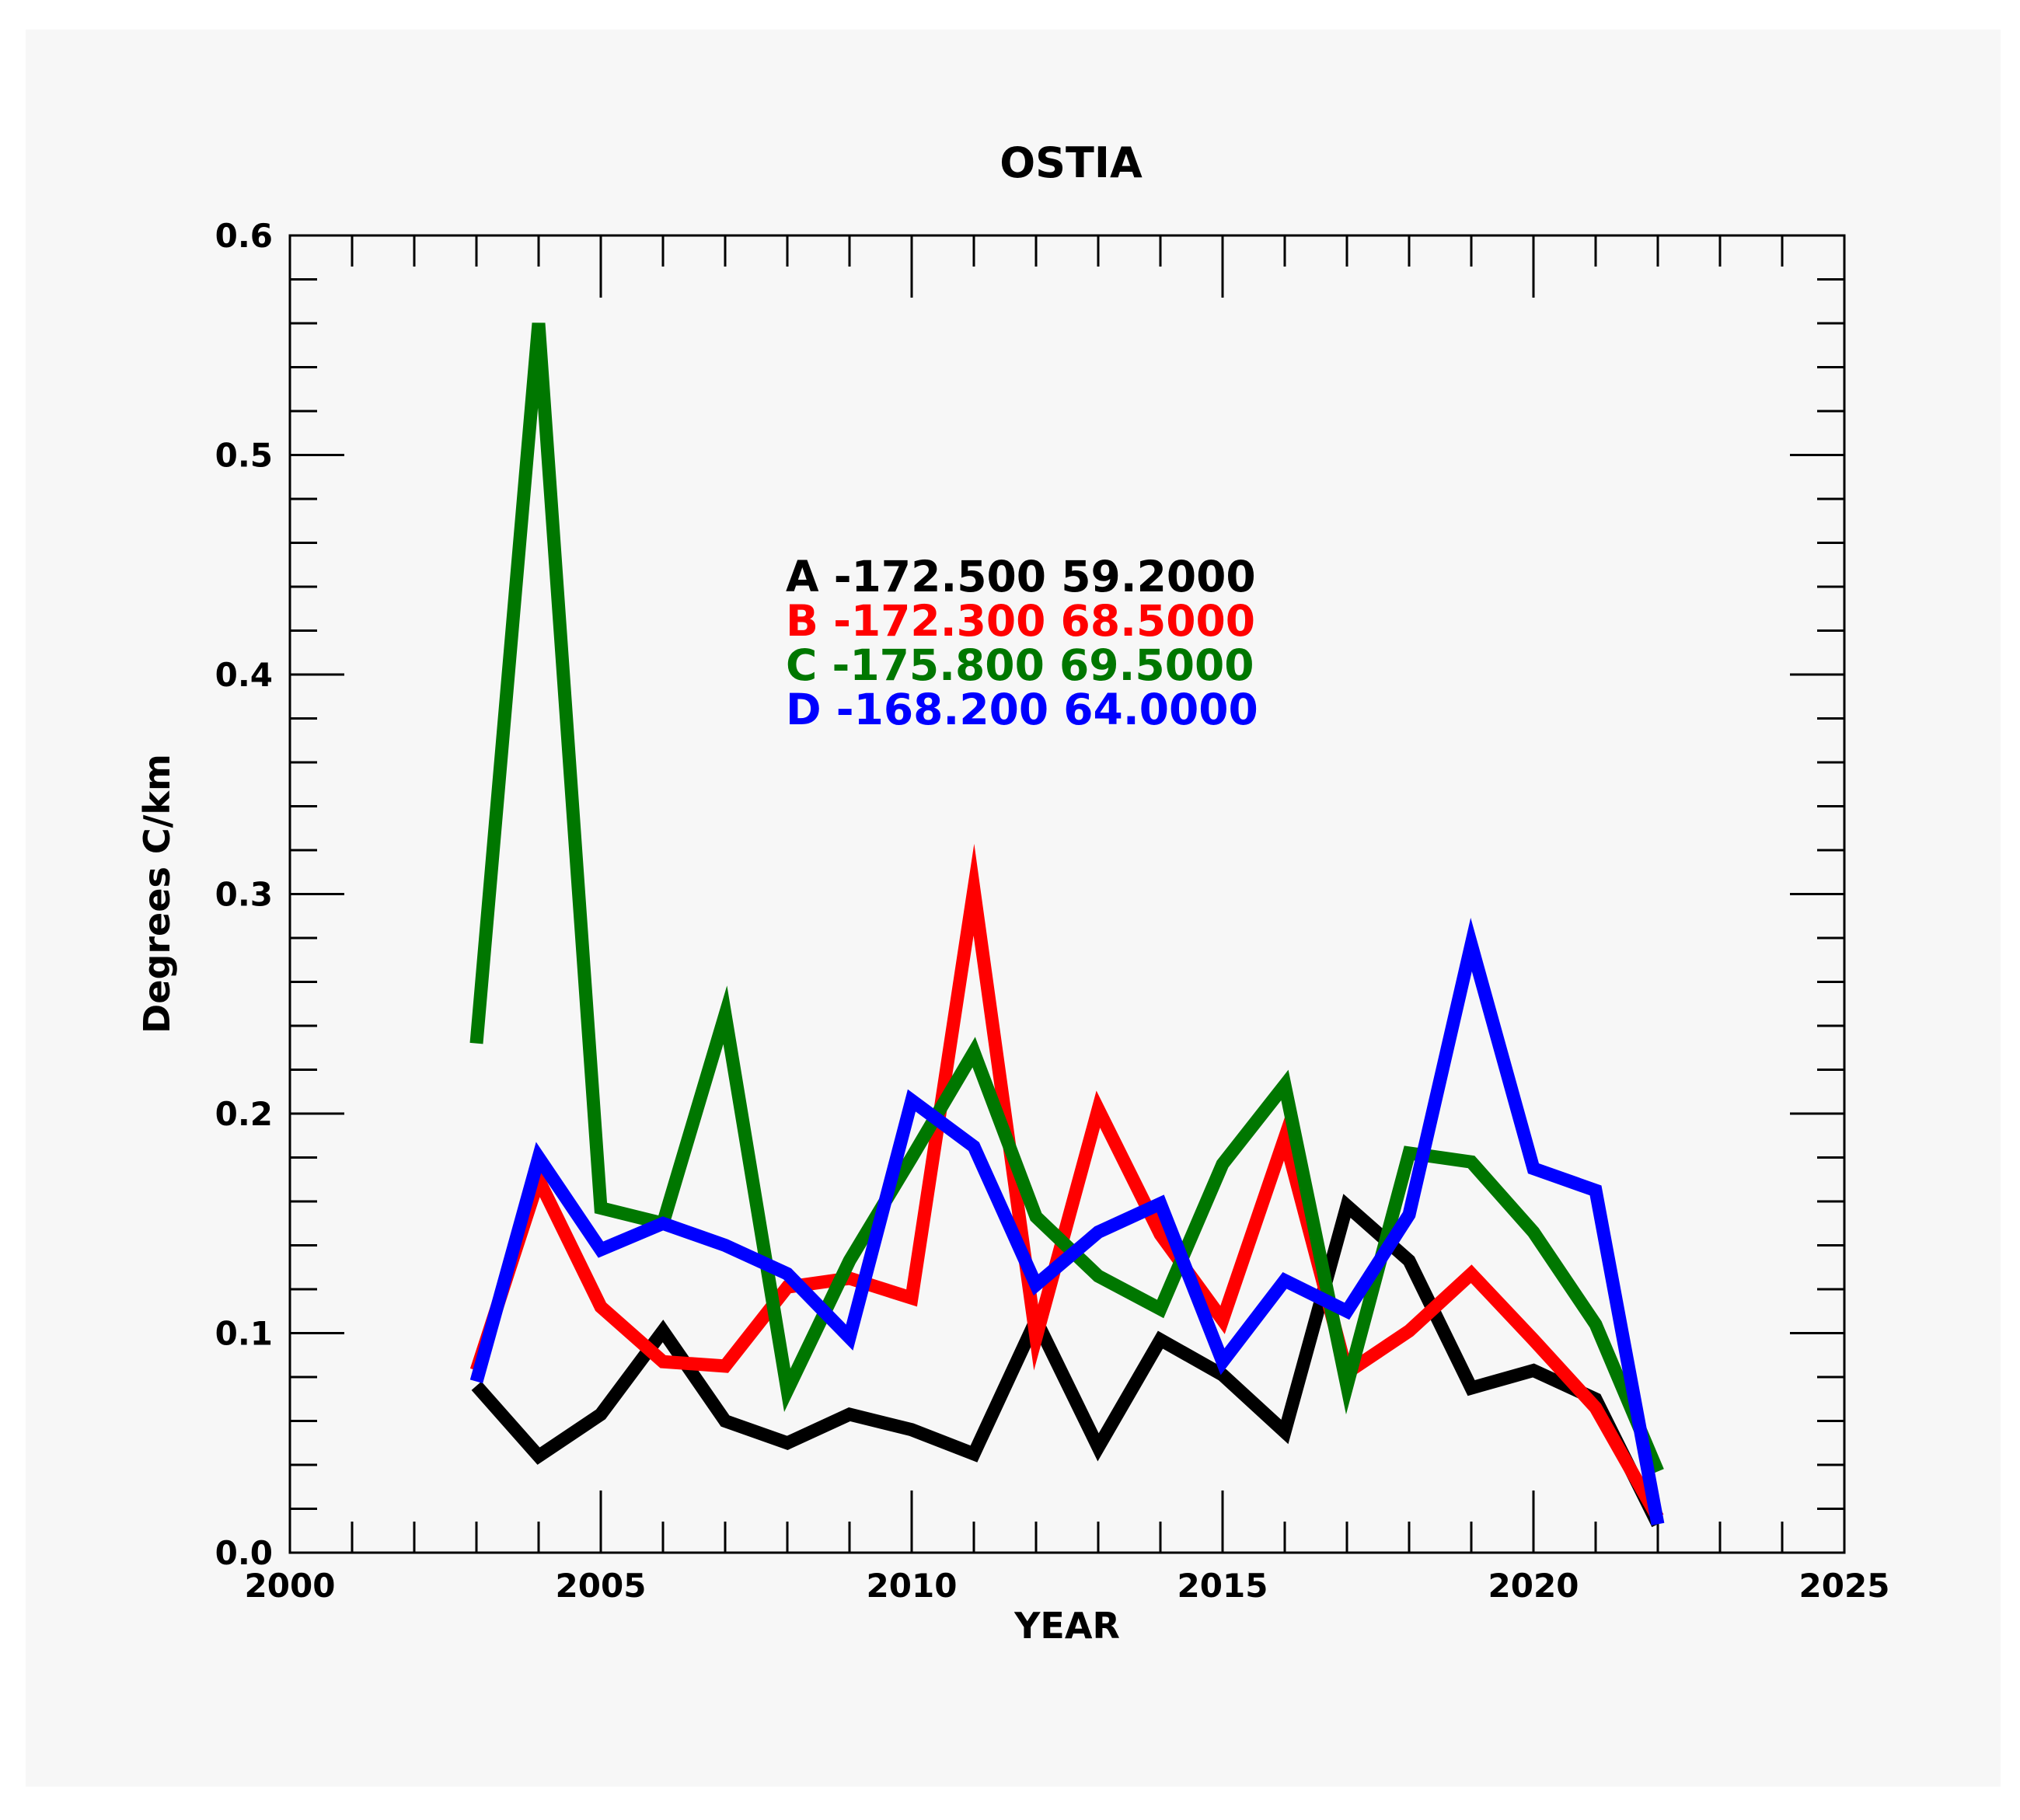 The height and width of the screenshot is (1820, 2020). Describe the element at coordinates (244, 1114) in the screenshot. I see `y-tick-label: 0.2` at that location.